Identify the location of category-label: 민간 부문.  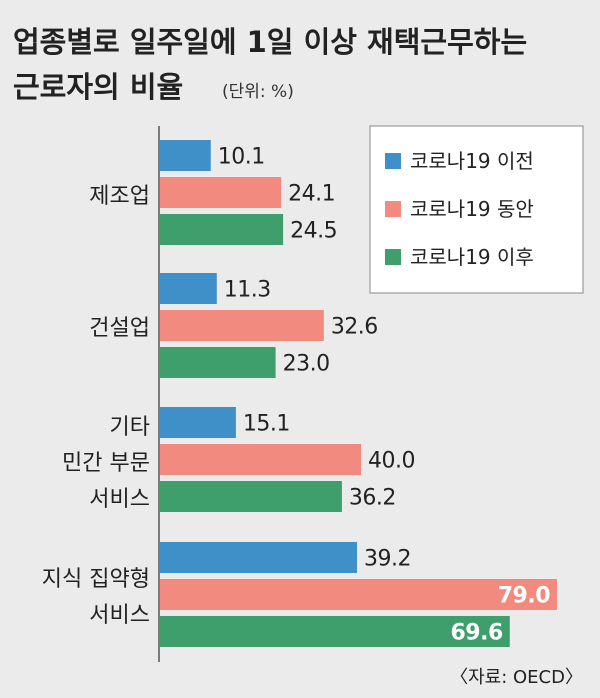
(106, 463).